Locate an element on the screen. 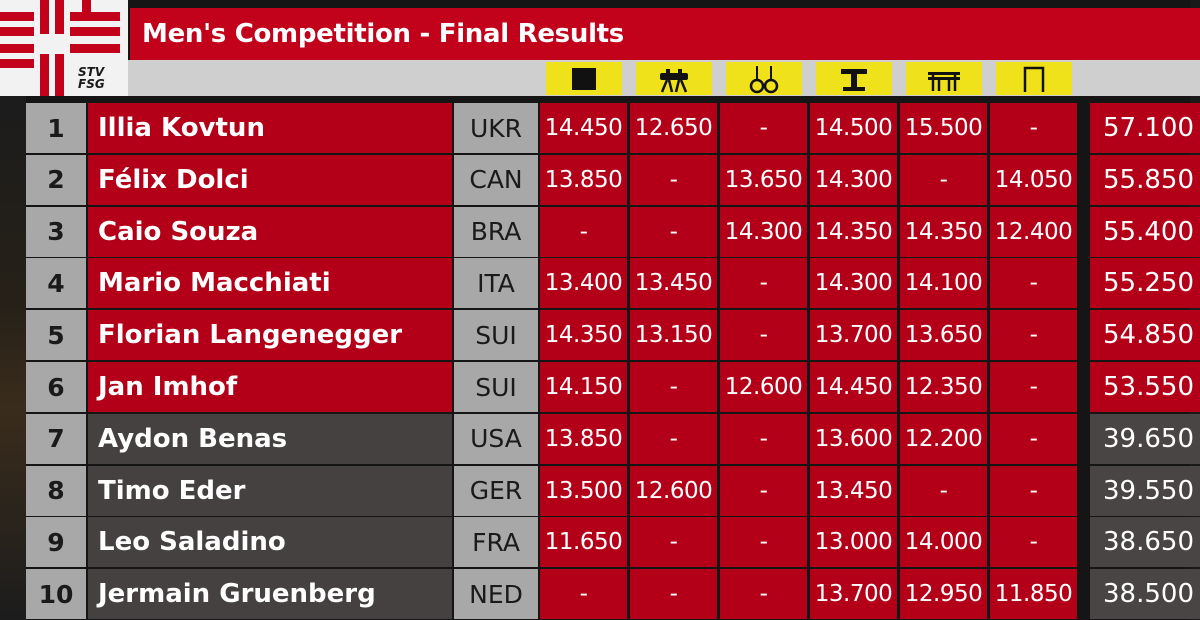 The height and width of the screenshot is (620, 1200). apparatus-score: 14.500 is located at coordinates (853, 128).